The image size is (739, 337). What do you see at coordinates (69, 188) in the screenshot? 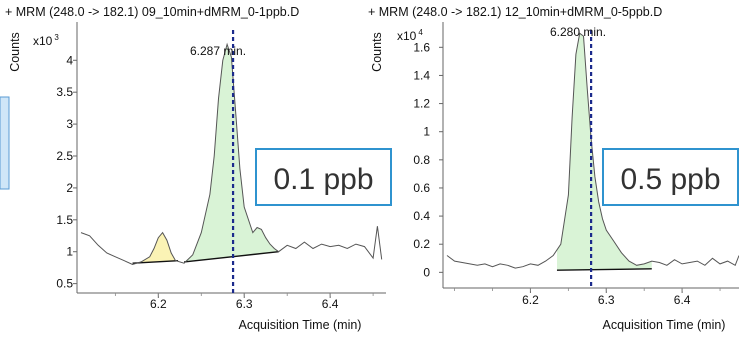
I see `y-tick-label: 2` at bounding box center [69, 188].